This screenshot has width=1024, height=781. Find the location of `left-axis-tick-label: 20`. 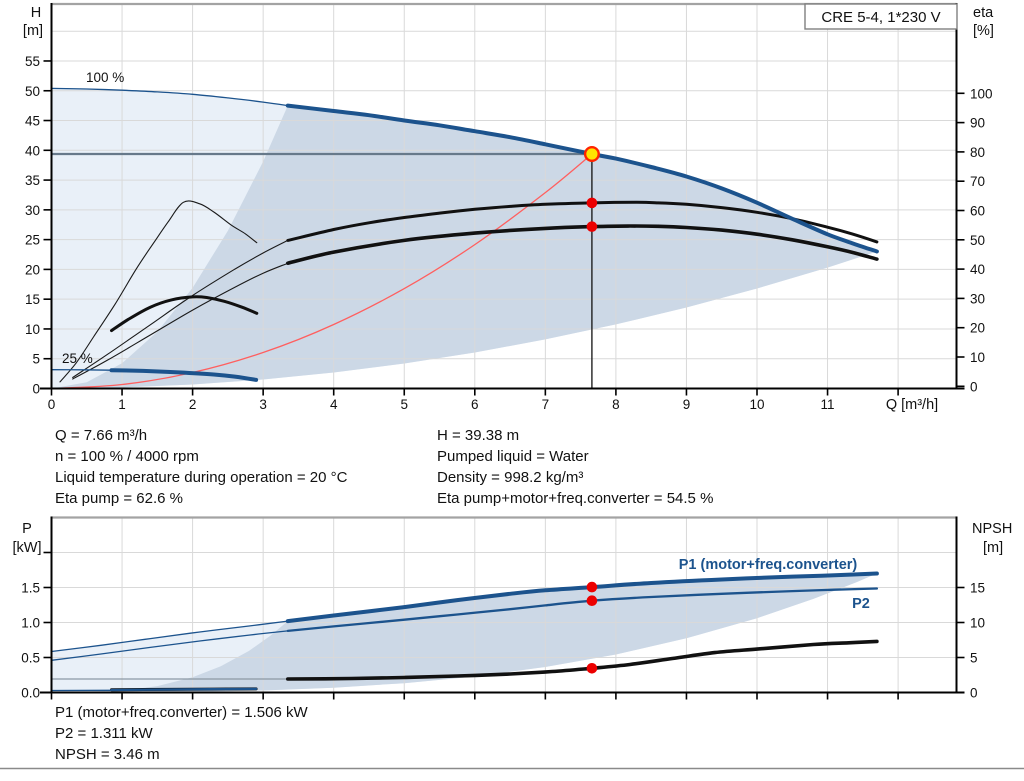

left-axis-tick-label: 20 is located at coordinates (32, 269).